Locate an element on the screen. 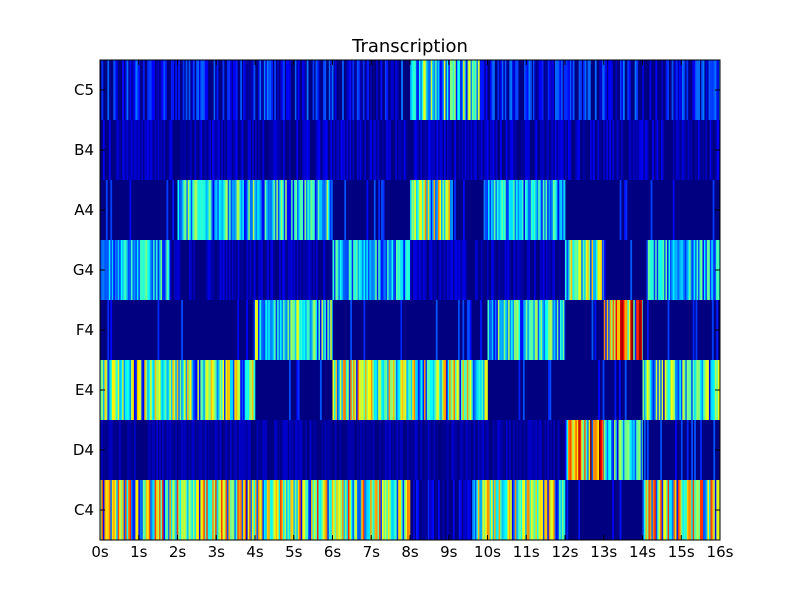 The width and height of the screenshot is (800, 600). note-row-a4 is located at coordinates (410, 210).